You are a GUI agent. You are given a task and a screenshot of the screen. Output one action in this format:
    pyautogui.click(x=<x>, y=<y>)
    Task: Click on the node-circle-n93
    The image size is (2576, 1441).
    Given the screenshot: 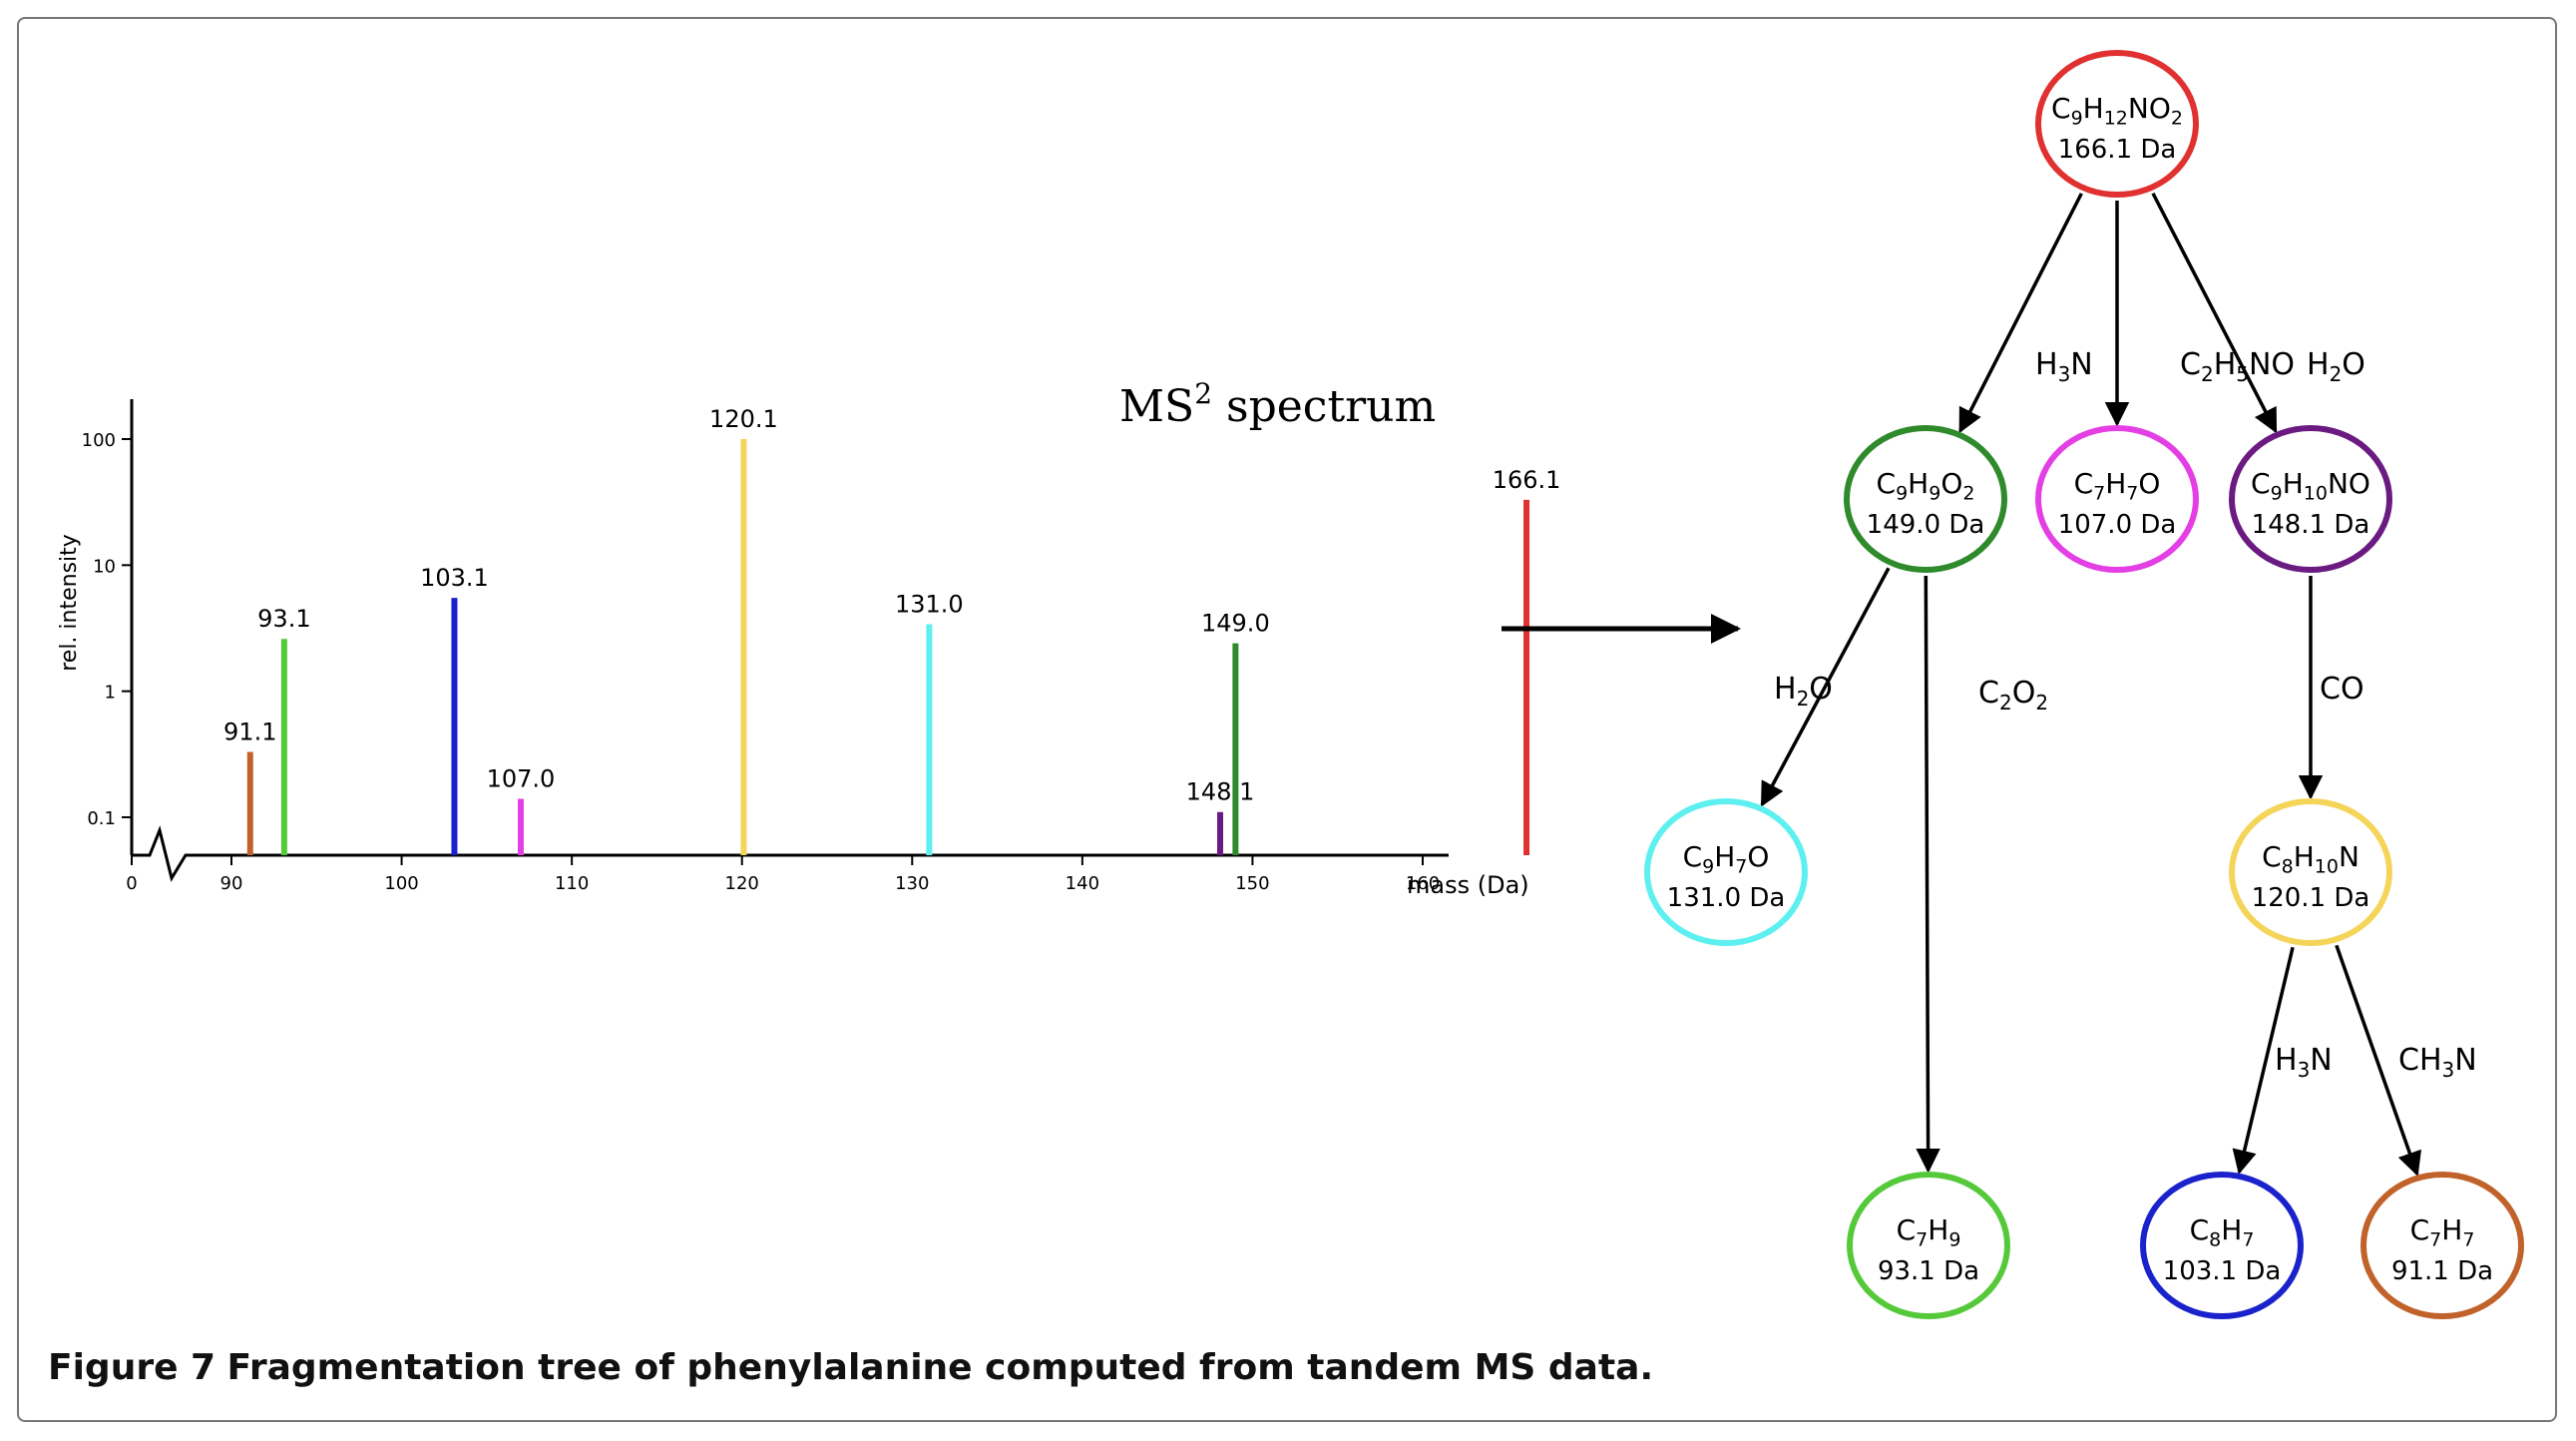 What is the action you would take?
    pyautogui.click(x=1929, y=1245)
    